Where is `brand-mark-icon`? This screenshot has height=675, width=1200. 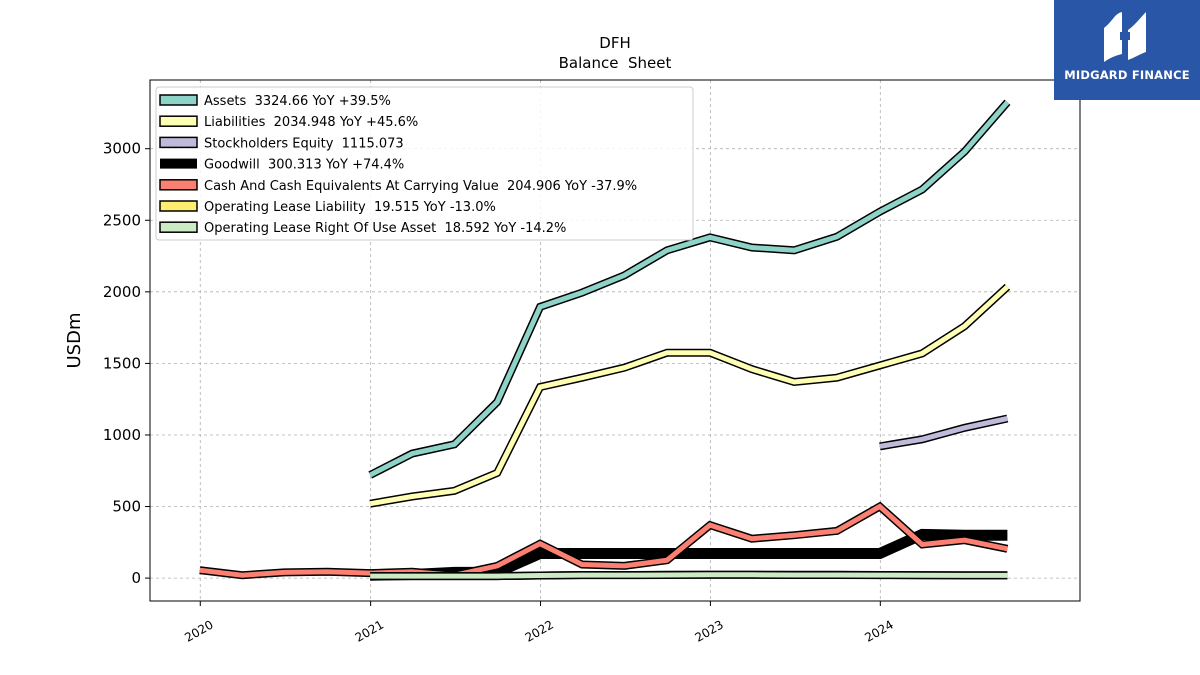
brand-mark-icon is located at coordinates (1125, 37).